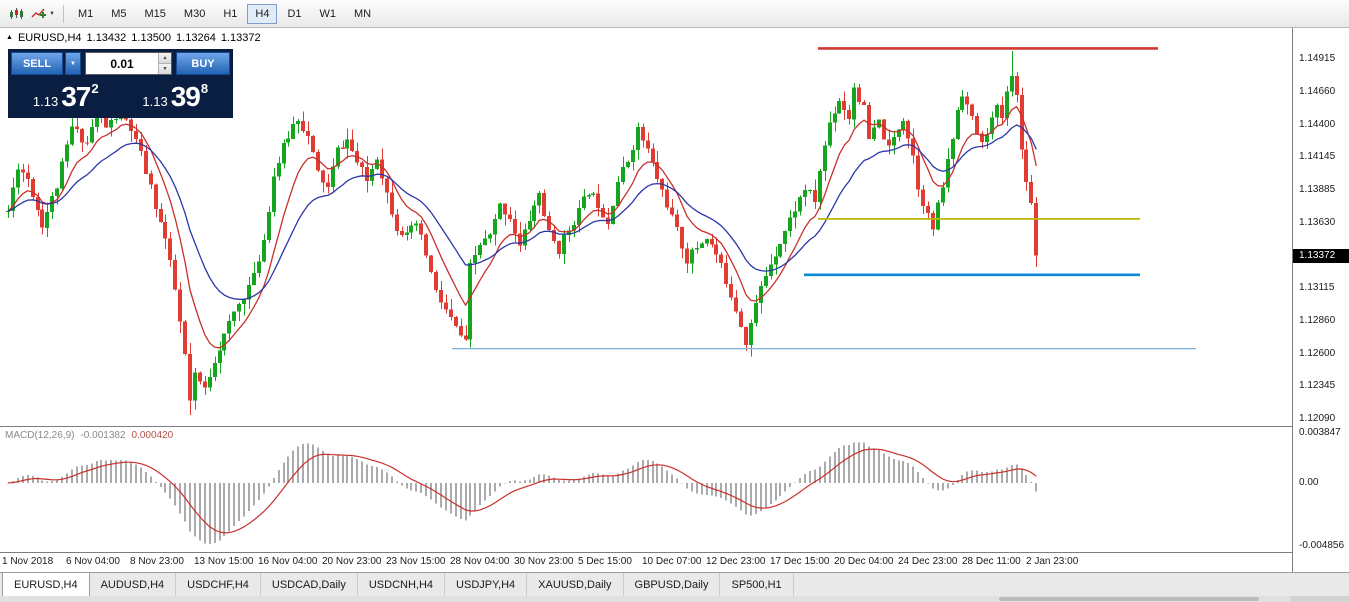 The image size is (1349, 602). What do you see at coordinates (119, 13) in the screenshot?
I see `timeframe-button-m5: M5` at bounding box center [119, 13].